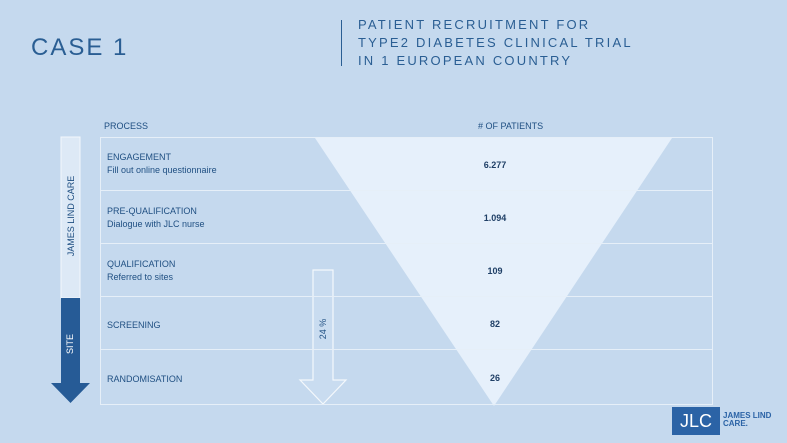  I want to click on stage-detail: Fill out online questionnaire, so click(162, 170).